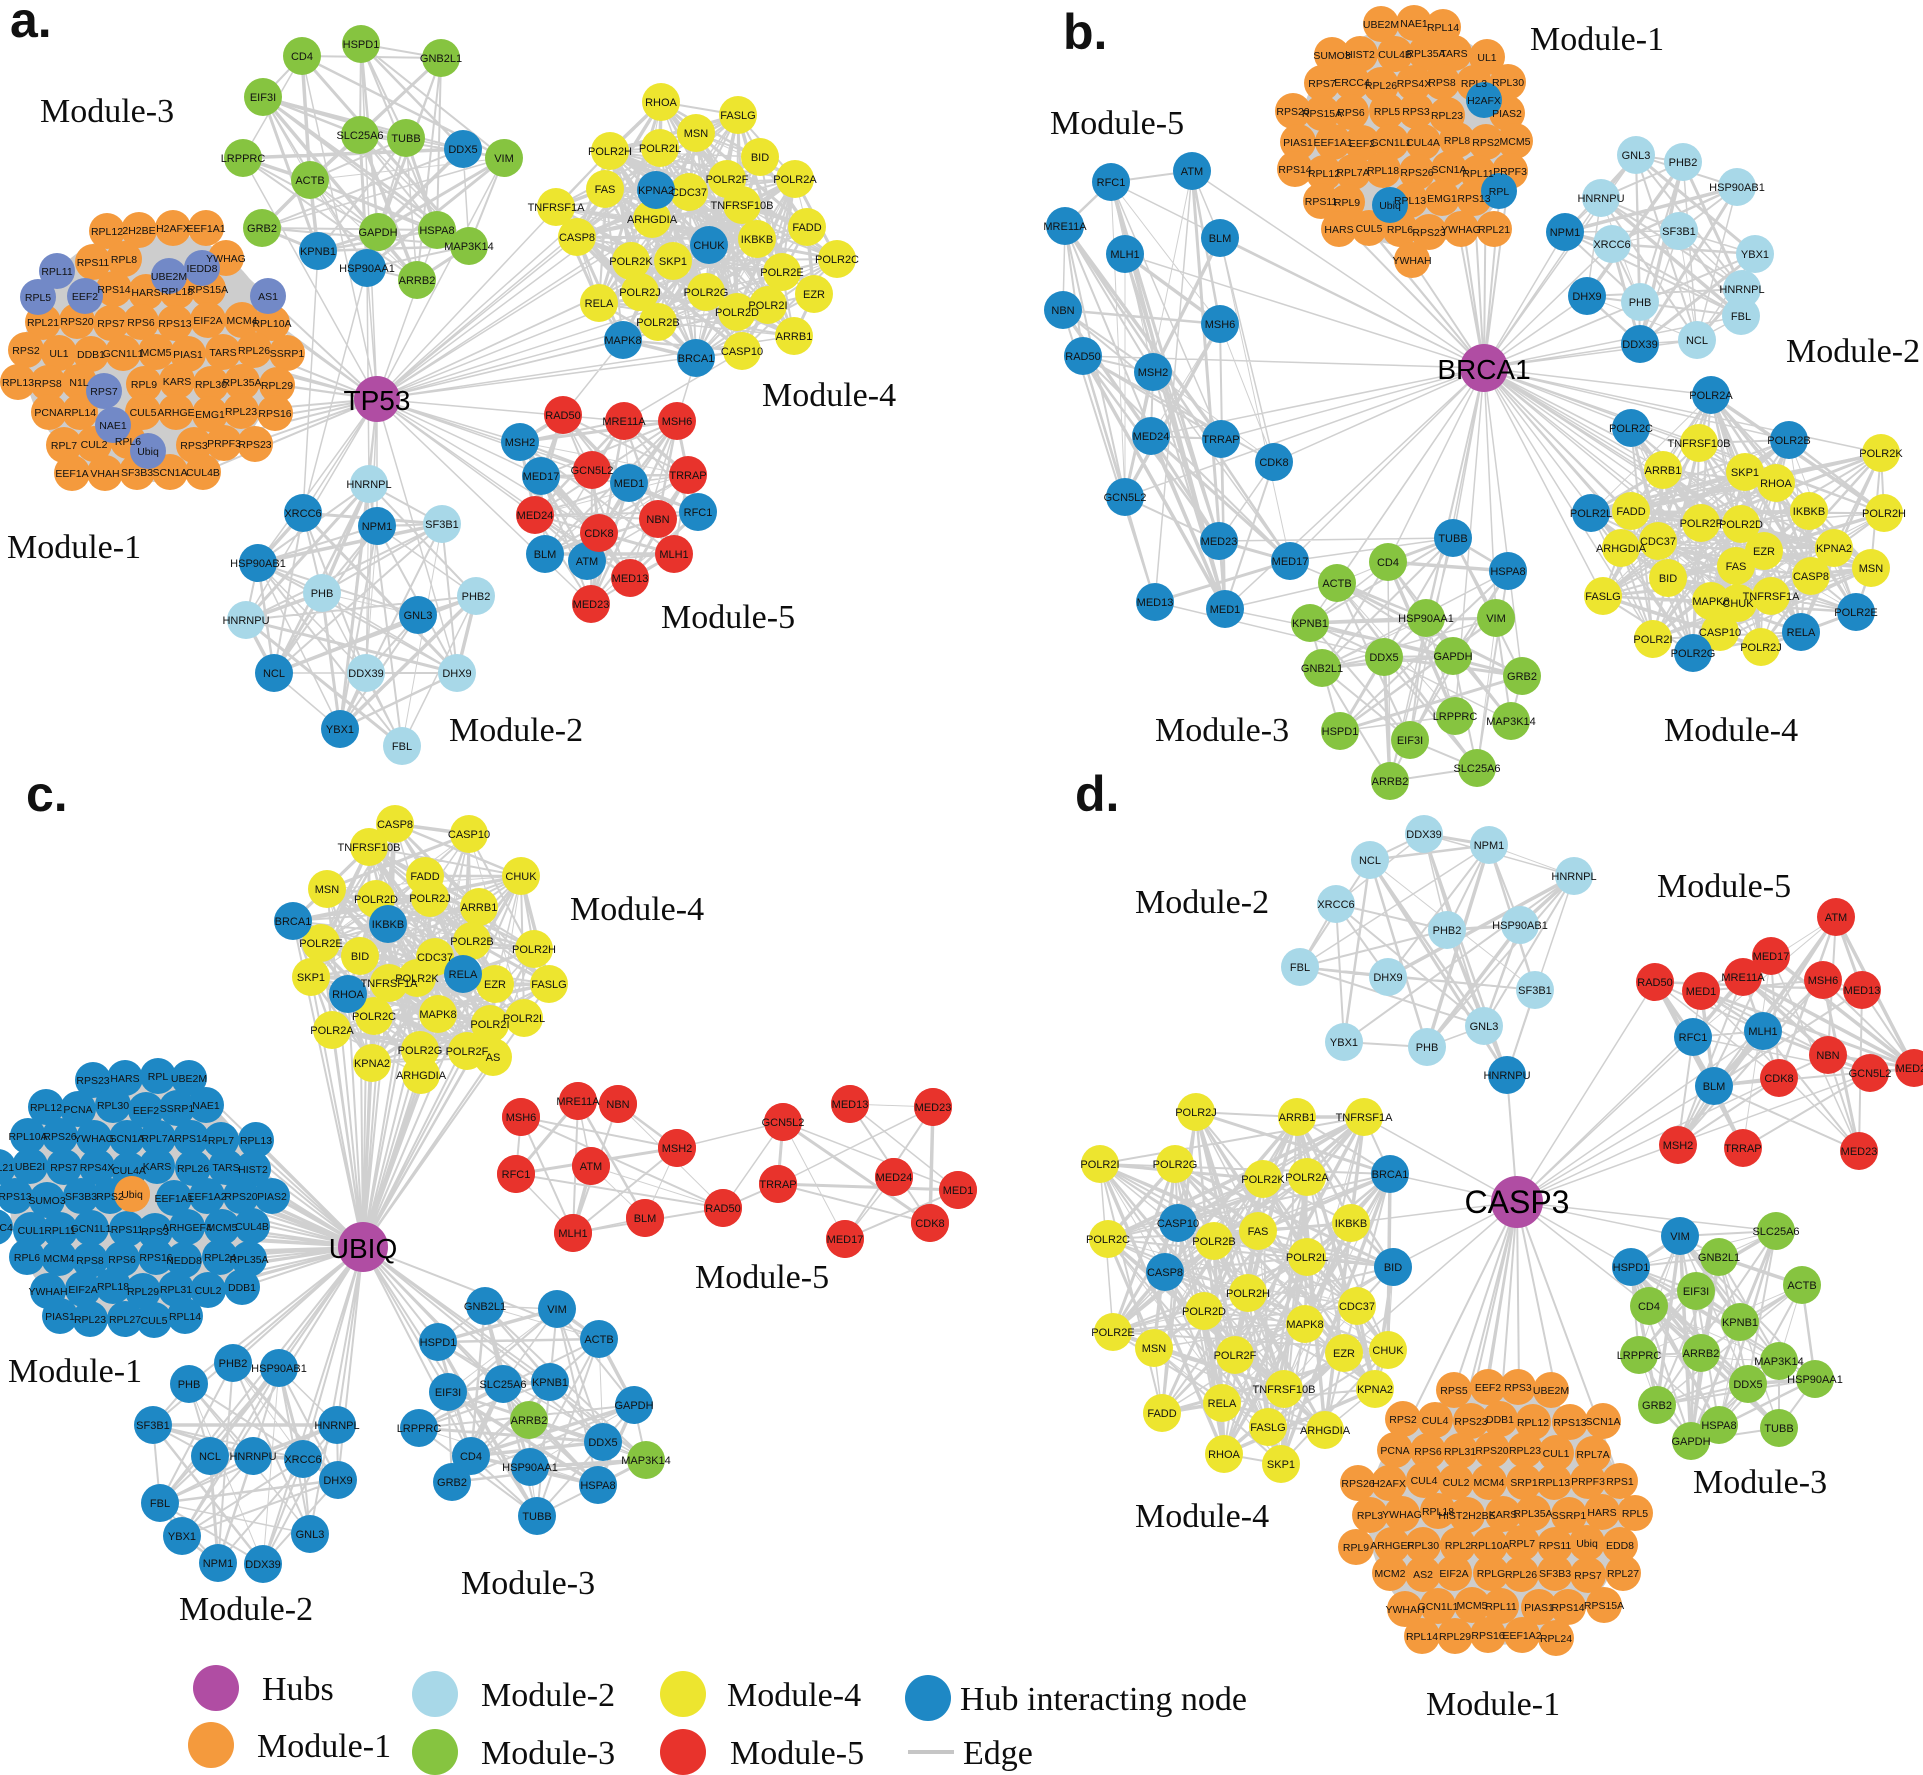  Describe the element at coordinates (272, 1197) in the screenshot. I see `svg-text: PIAS2` at that location.